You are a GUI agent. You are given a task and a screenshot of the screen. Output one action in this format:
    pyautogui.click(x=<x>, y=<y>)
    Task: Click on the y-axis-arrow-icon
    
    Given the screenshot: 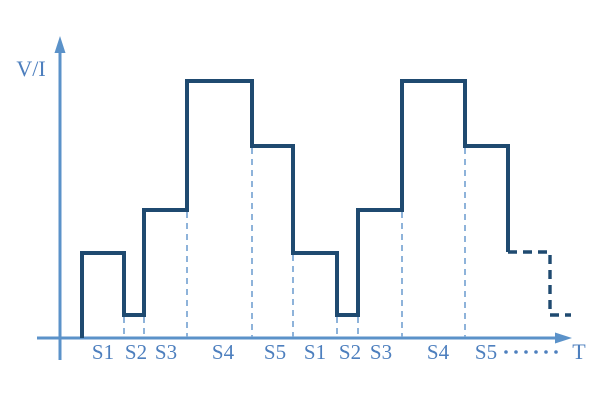 What is the action you would take?
    pyautogui.click(x=60, y=44)
    